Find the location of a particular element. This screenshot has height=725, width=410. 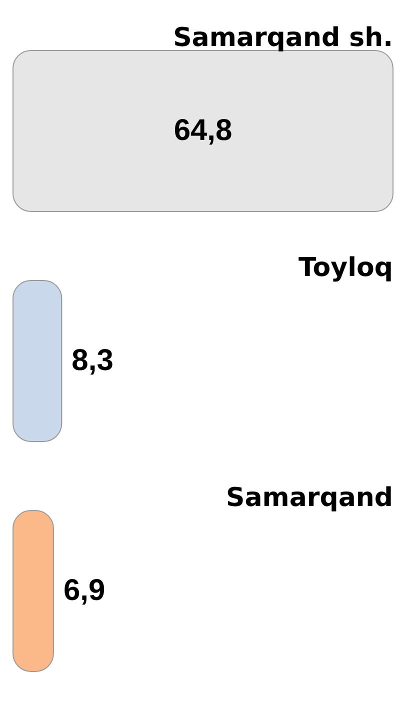

data-label: 6,9 is located at coordinates (84, 590).